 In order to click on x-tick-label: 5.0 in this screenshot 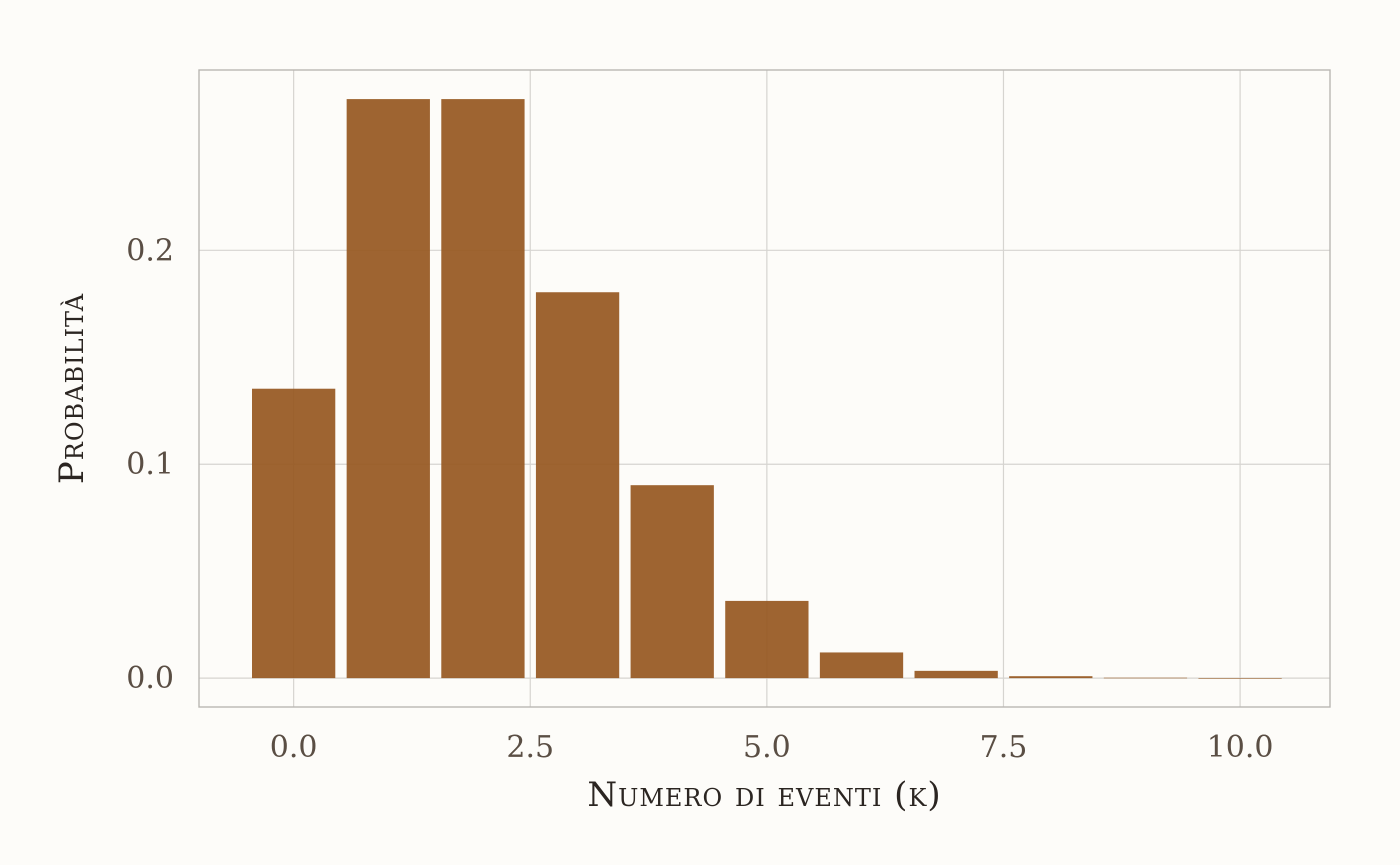, I will do `click(767, 747)`.